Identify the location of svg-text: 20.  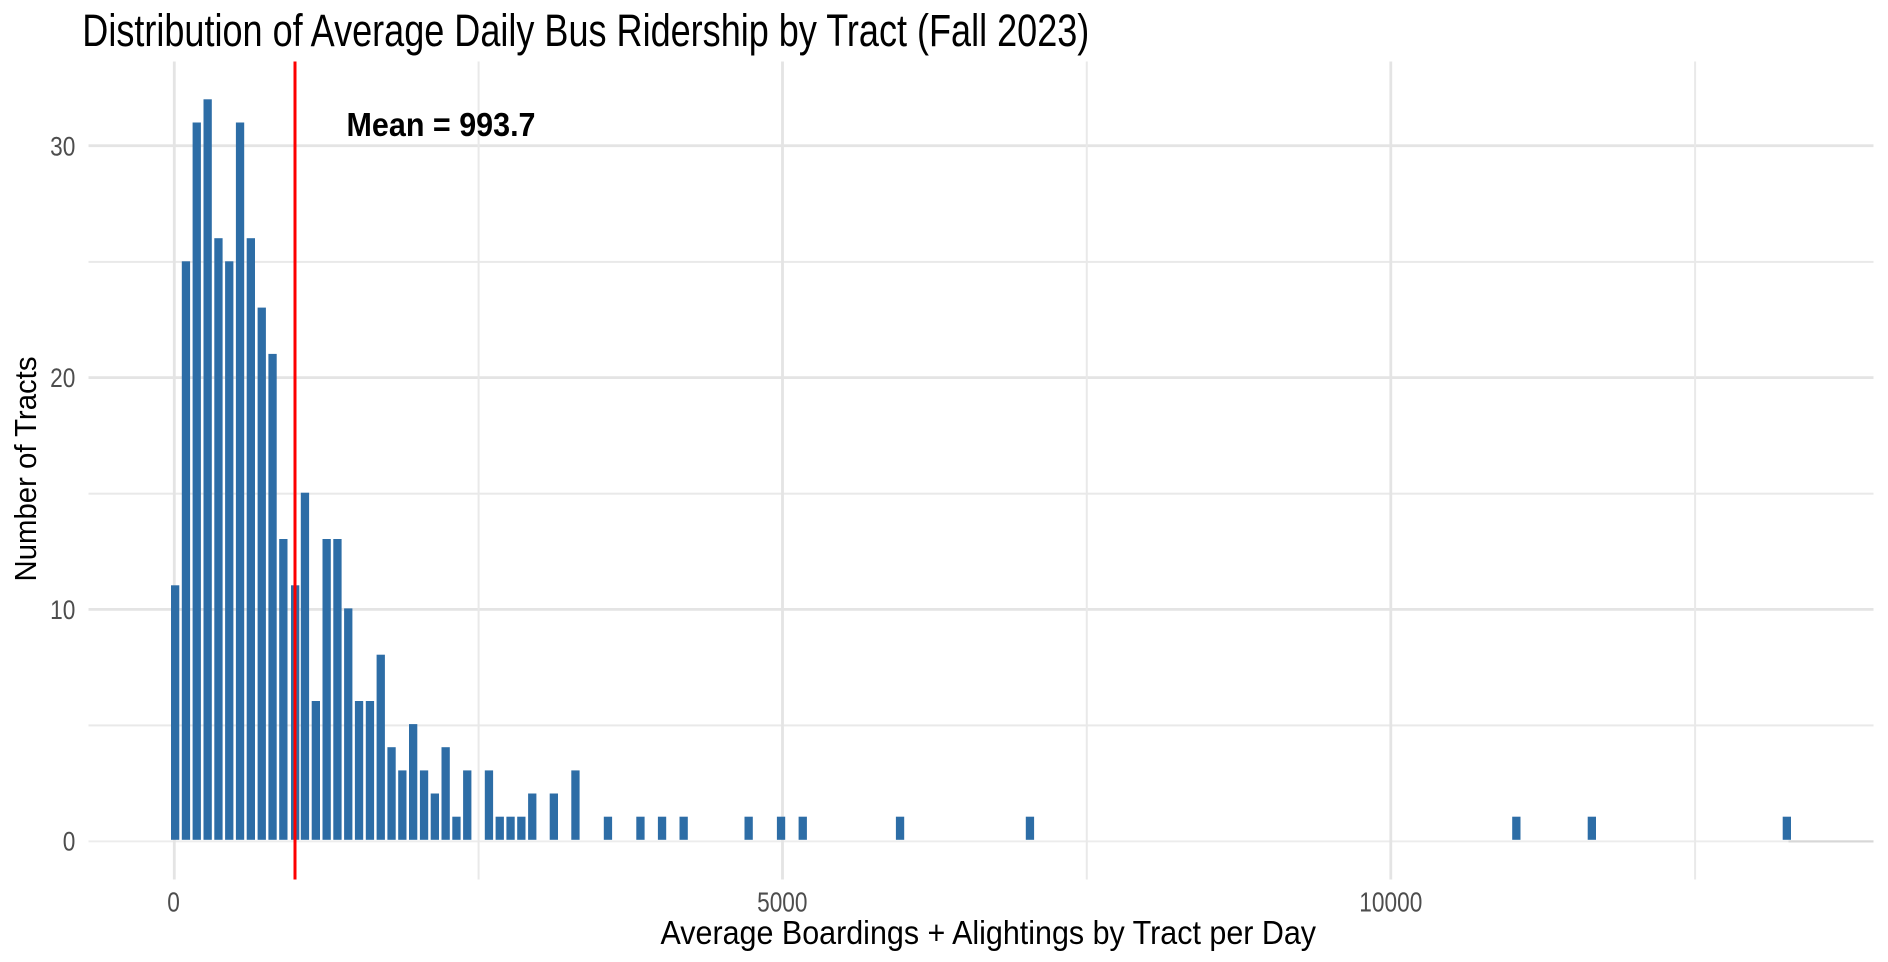
(62, 378).